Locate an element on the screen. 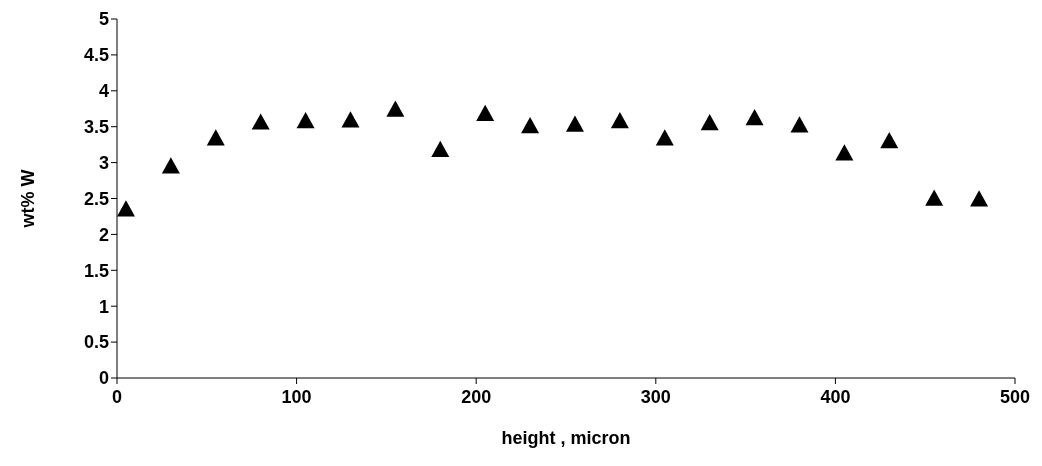 Image resolution: width=1042 pixels, height=466 pixels. x-tick-label: 0 is located at coordinates (117, 396).